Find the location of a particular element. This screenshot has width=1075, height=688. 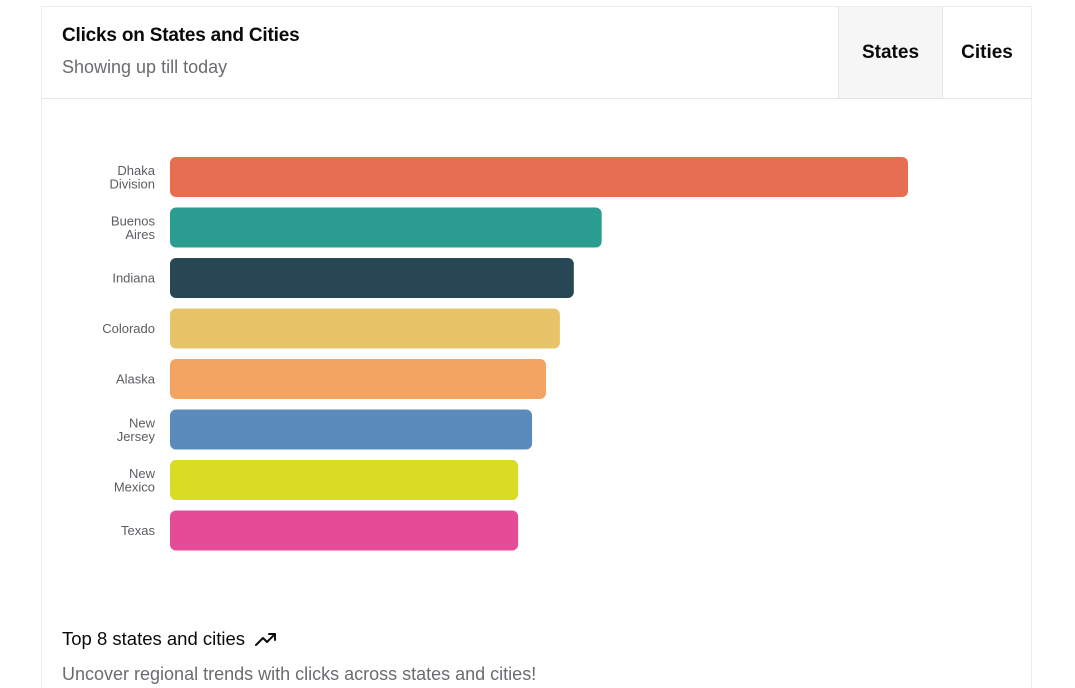

tab-group: States Cities is located at coordinates (934, 52).